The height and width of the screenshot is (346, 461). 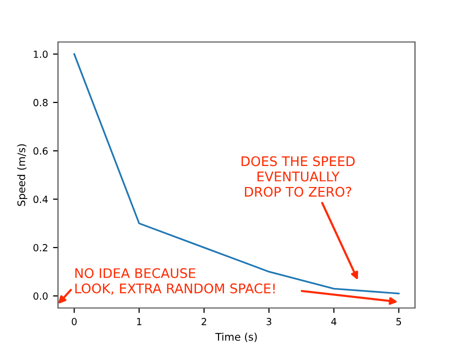 I want to click on x-tick-label: 5, so click(x=399, y=322).